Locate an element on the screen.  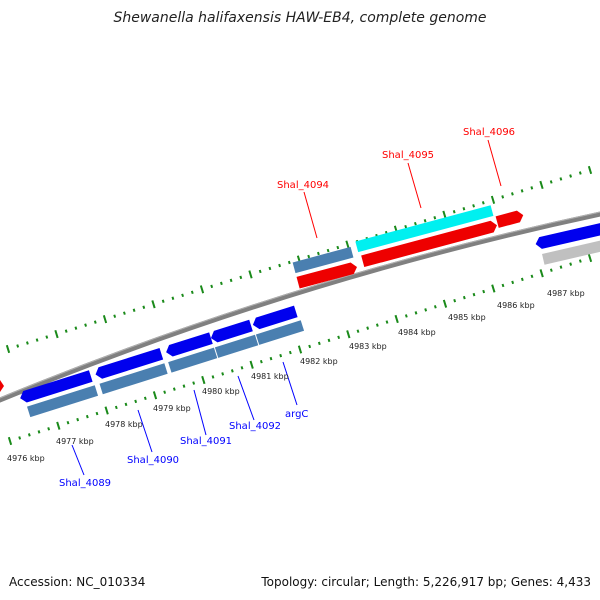
kbp-label: 4982 kbp is located at coordinates (319, 361).